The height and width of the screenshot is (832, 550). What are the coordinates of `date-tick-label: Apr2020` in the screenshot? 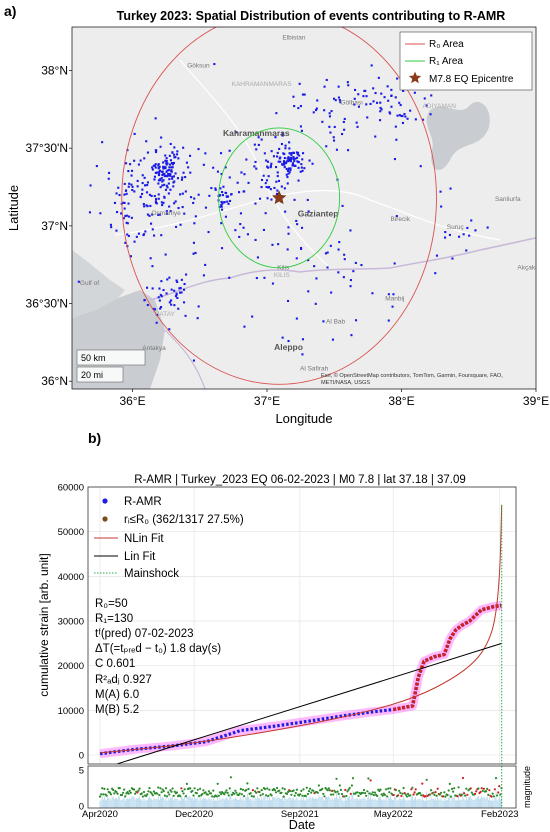 It's located at (100, 814).